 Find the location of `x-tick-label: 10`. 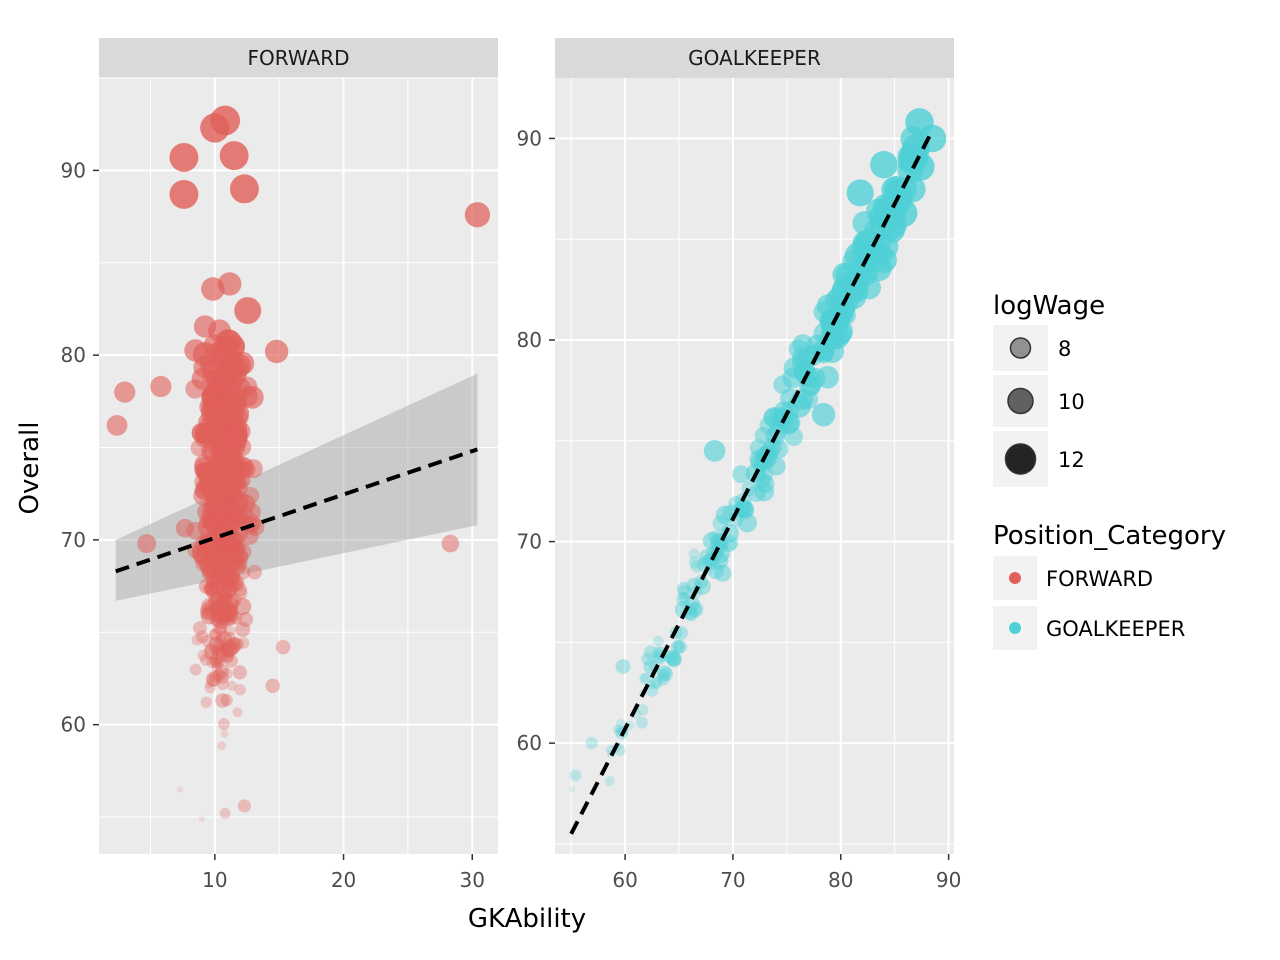

x-tick-label: 10 is located at coordinates (214, 880).